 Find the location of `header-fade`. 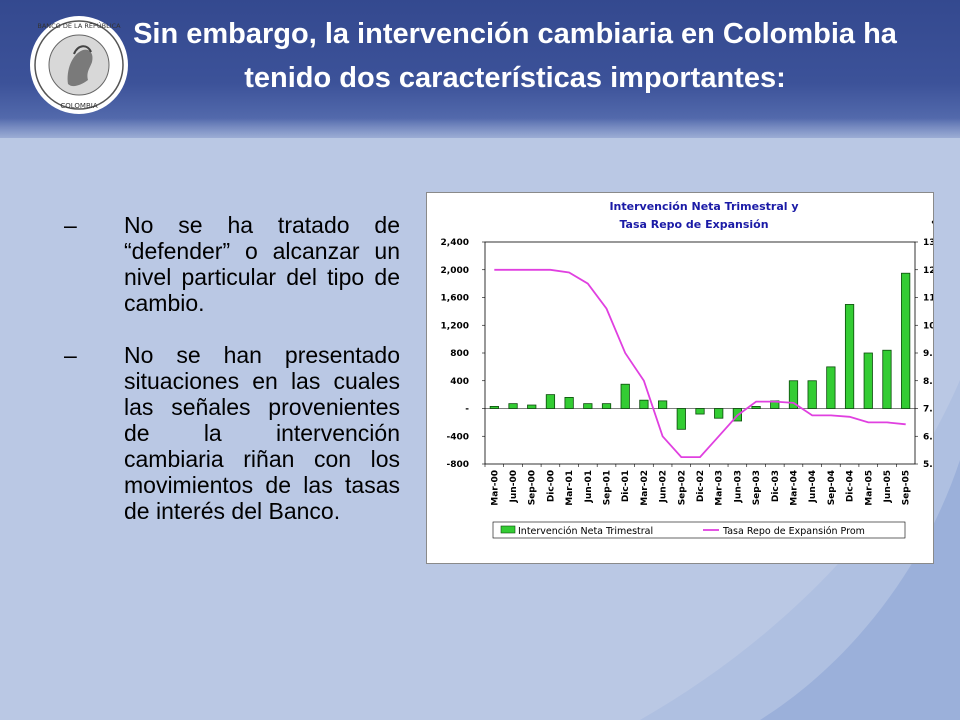

header-fade is located at coordinates (480, 133).